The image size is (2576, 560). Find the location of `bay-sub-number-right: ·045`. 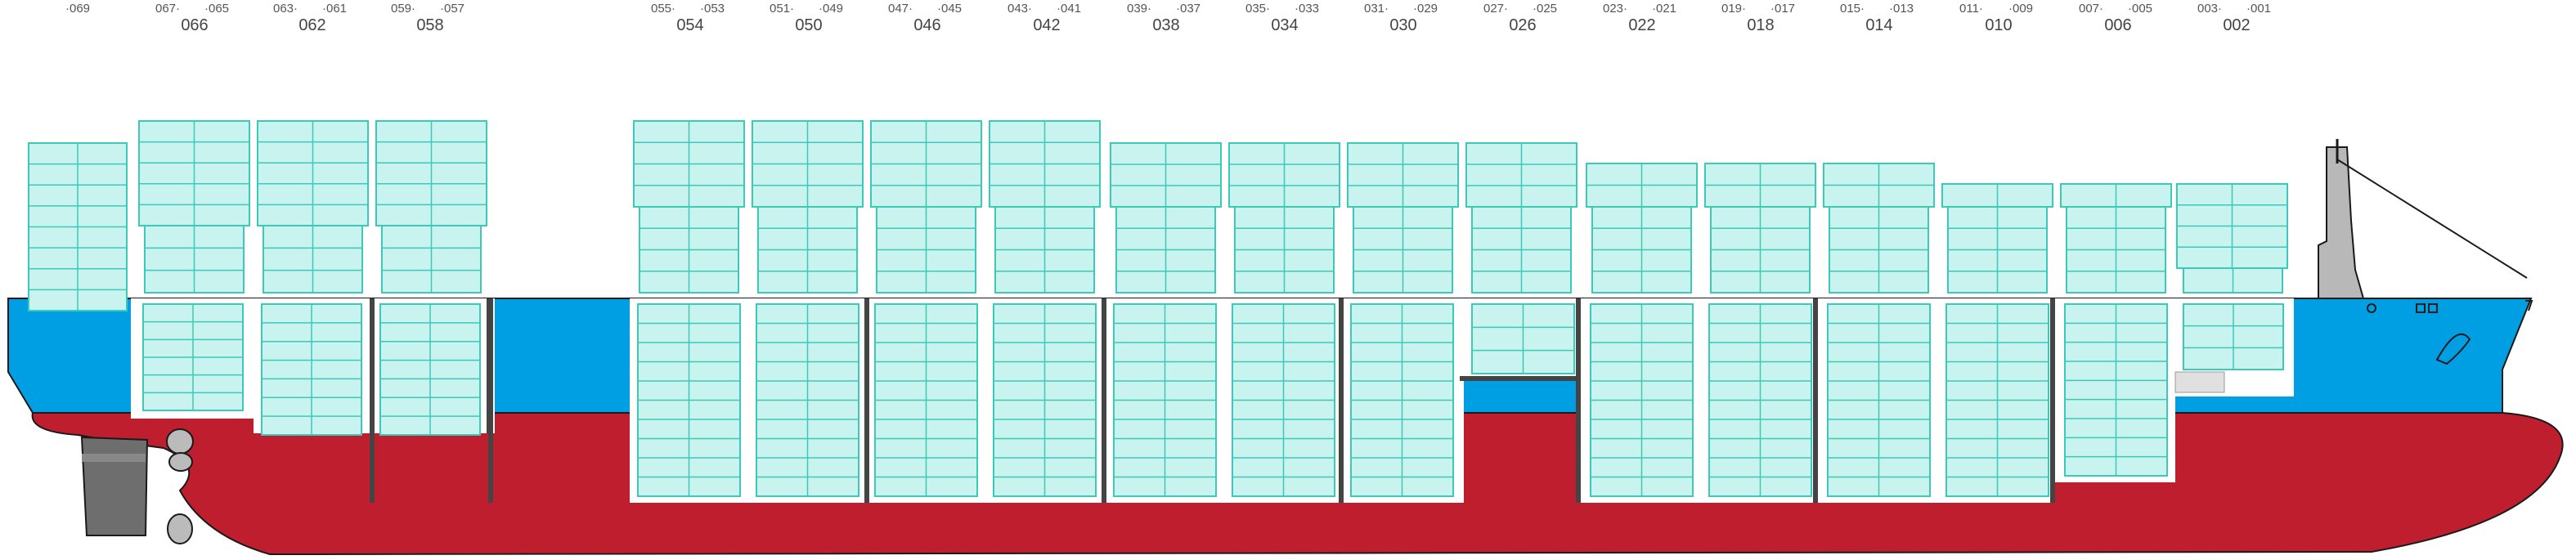

bay-sub-number-right: ·045 is located at coordinates (950, 9).